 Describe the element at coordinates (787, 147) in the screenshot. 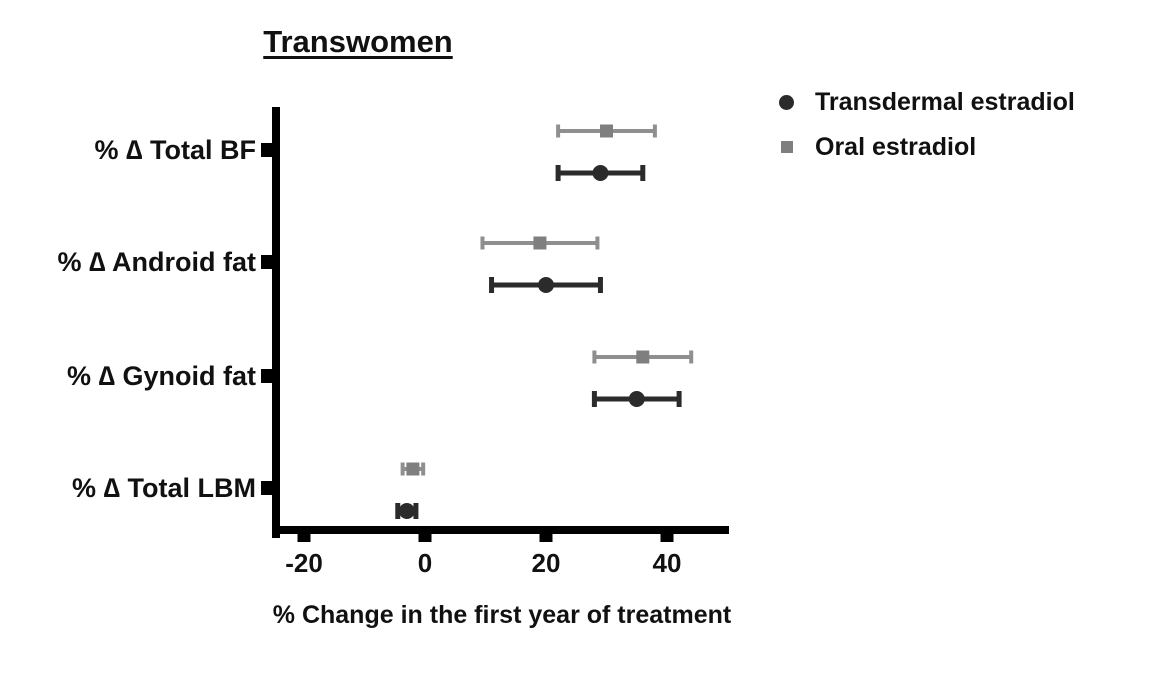

I see `square-marker-icon` at that location.